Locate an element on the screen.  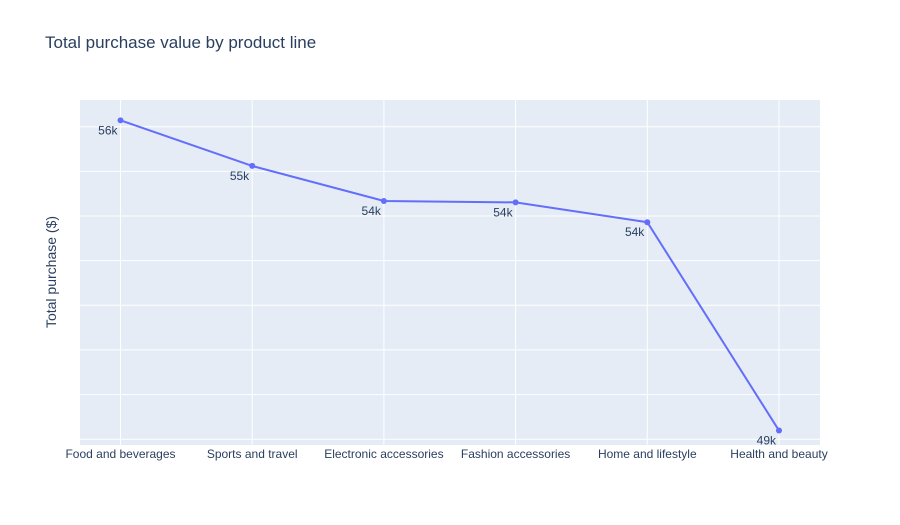
x-tick-label: Sports and travel is located at coordinates (252, 454).